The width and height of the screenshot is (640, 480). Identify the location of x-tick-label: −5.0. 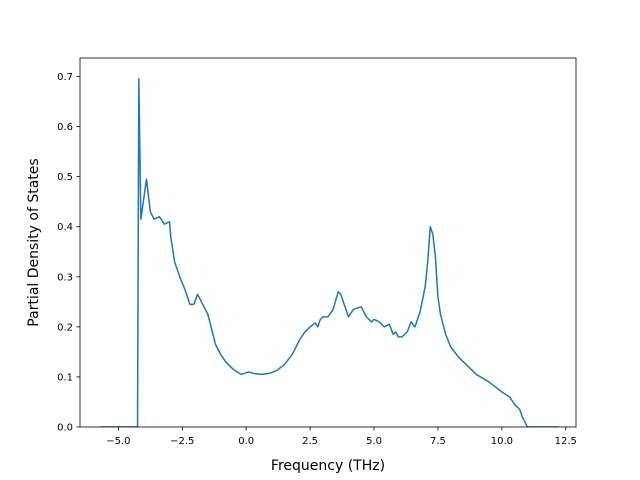
(118, 441).